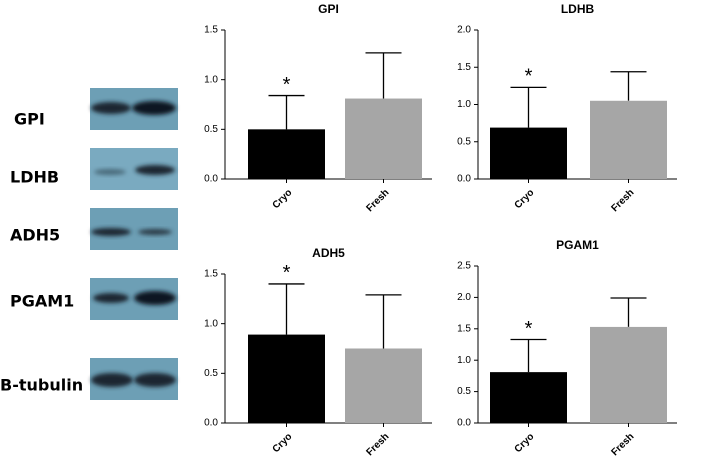 The height and width of the screenshot is (460, 709). Describe the element at coordinates (464, 266) in the screenshot. I see `y-tick-label: 2.5` at that location.